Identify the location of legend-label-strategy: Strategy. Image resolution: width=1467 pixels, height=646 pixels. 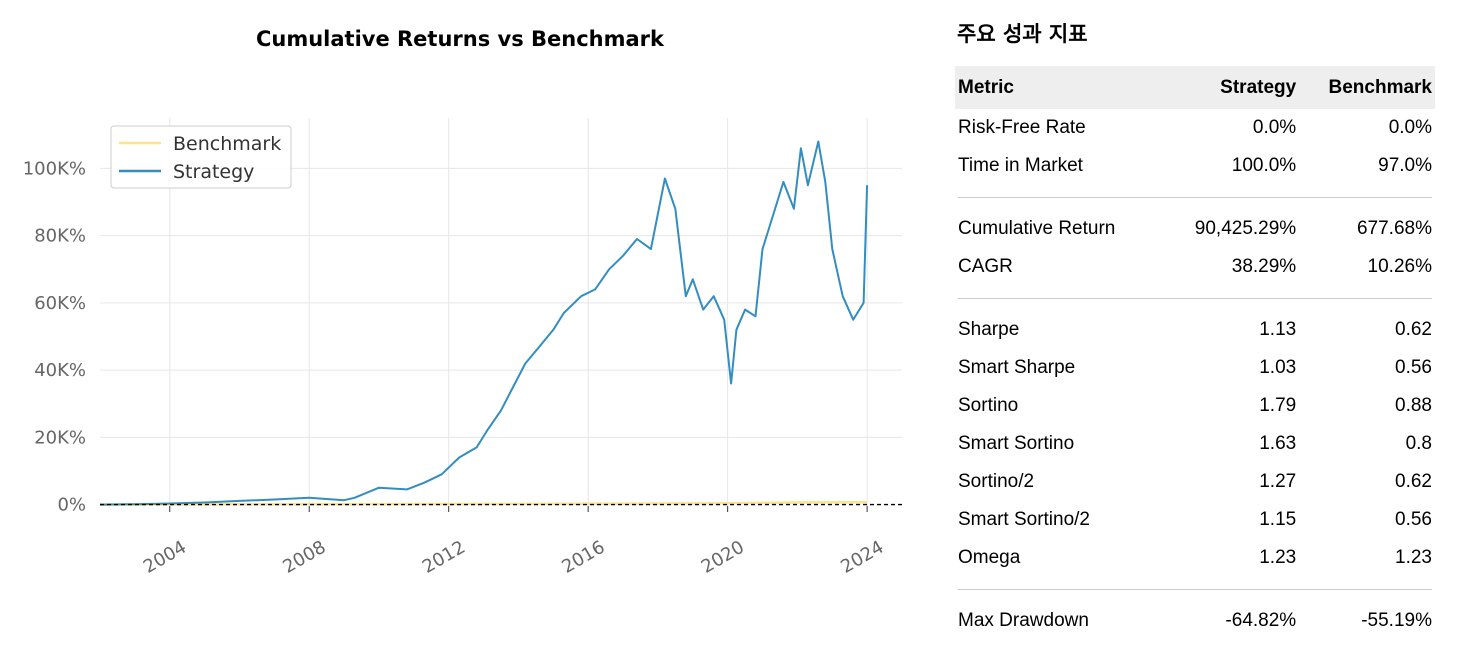
(213, 172).